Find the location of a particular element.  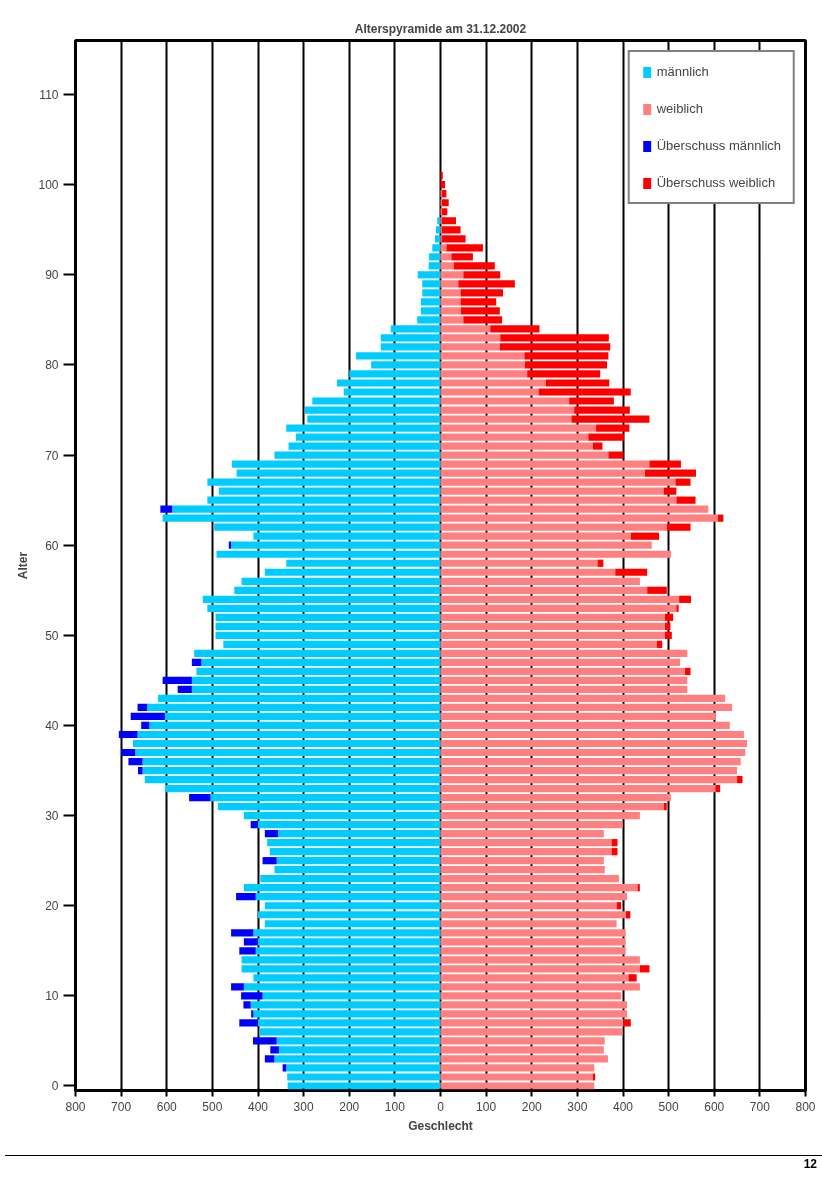

x-tick-label: 200 is located at coordinates (349, 1106).